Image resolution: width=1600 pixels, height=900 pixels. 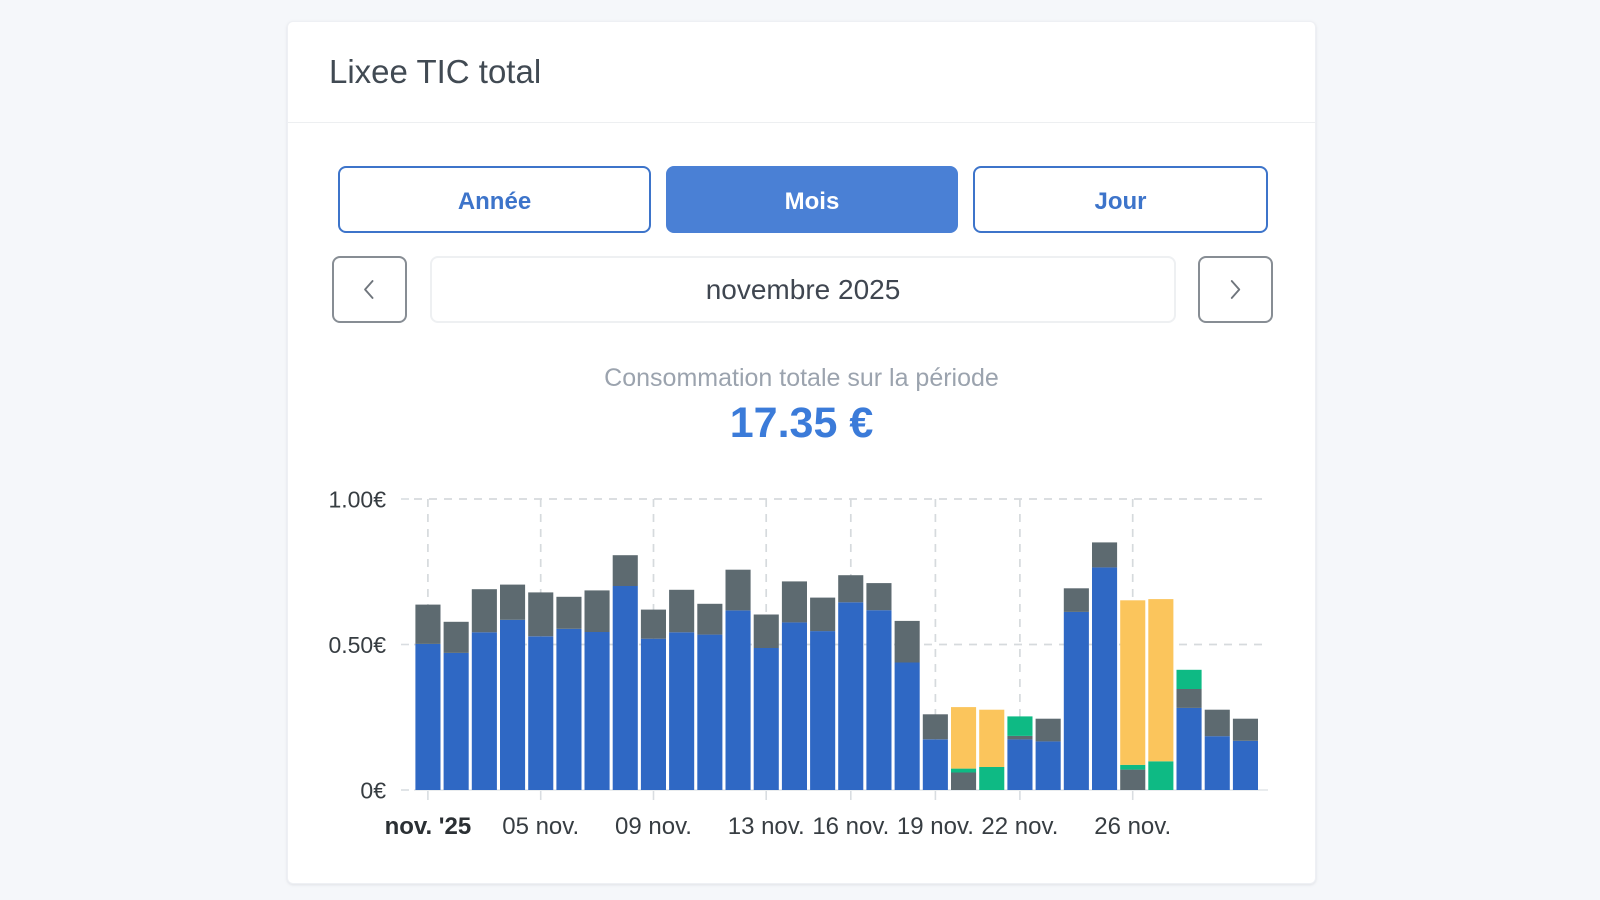 I want to click on svg-text: 0€, so click(x=373, y=791).